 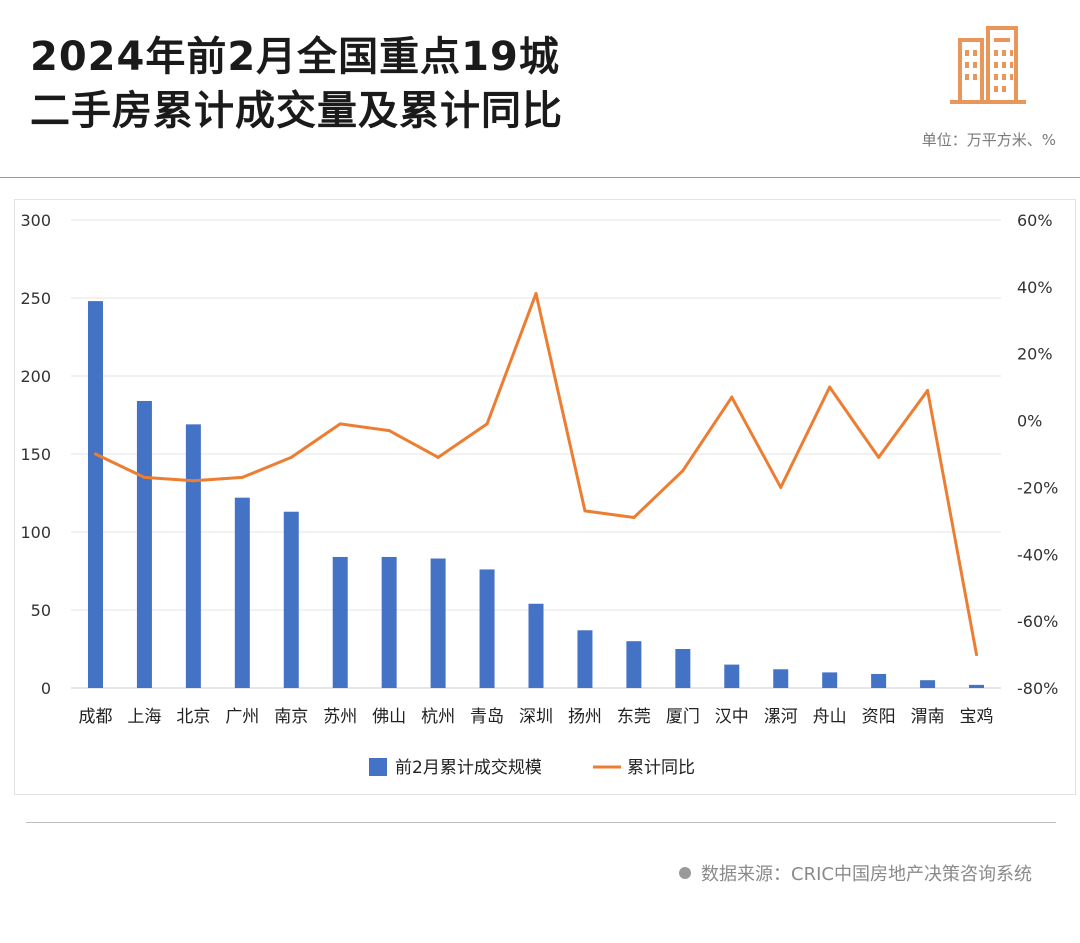 What do you see at coordinates (144, 717) in the screenshot?
I see `x-tick-label: 上海` at bounding box center [144, 717].